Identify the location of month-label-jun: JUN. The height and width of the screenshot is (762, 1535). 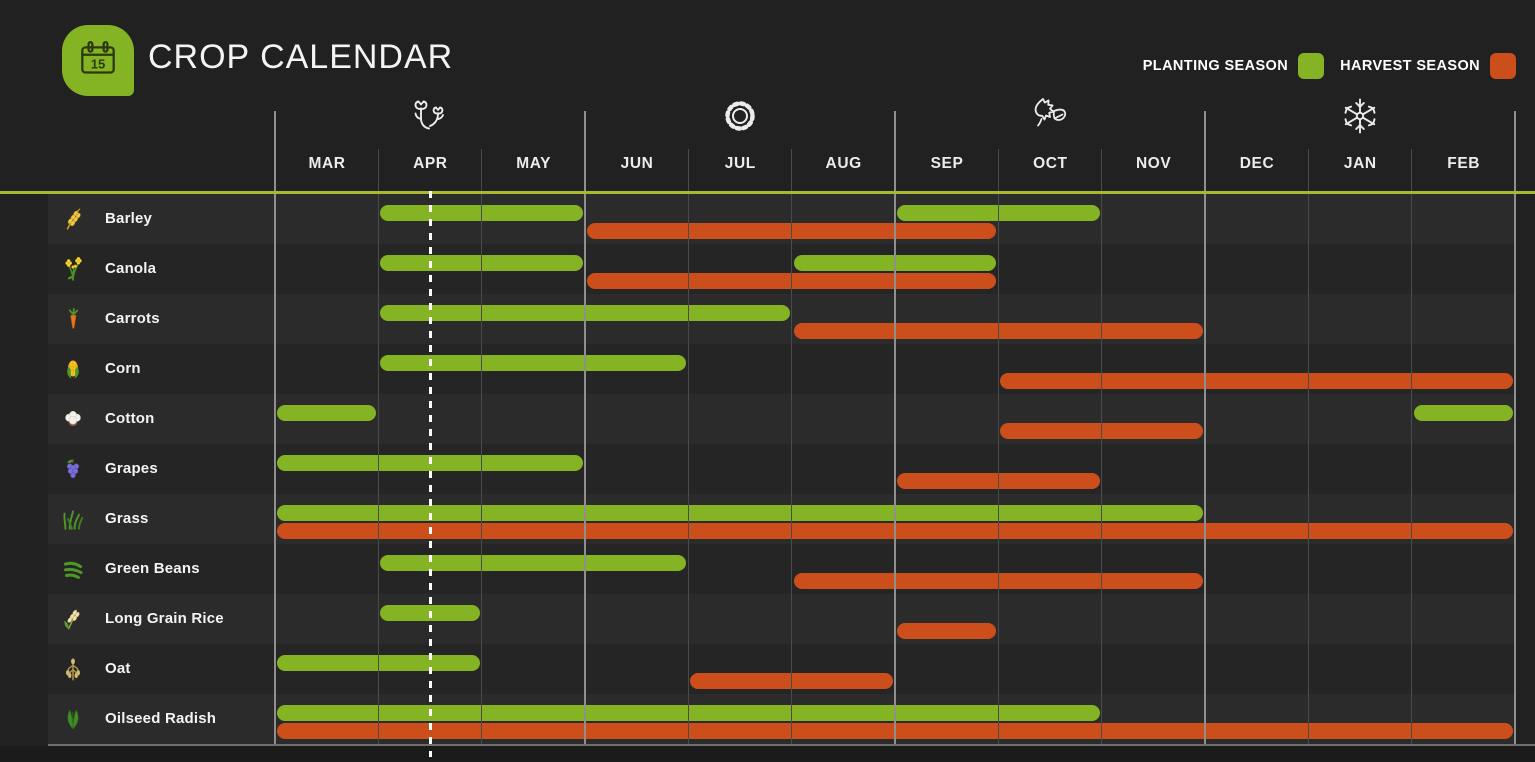
(637, 163).